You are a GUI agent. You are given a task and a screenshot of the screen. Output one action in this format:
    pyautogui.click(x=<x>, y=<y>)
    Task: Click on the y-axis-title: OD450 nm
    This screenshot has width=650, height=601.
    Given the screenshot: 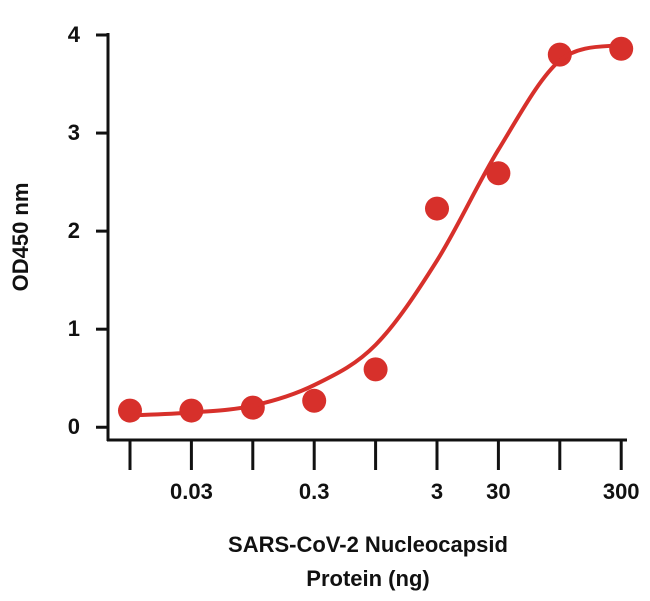 What is the action you would take?
    pyautogui.click(x=20, y=237)
    